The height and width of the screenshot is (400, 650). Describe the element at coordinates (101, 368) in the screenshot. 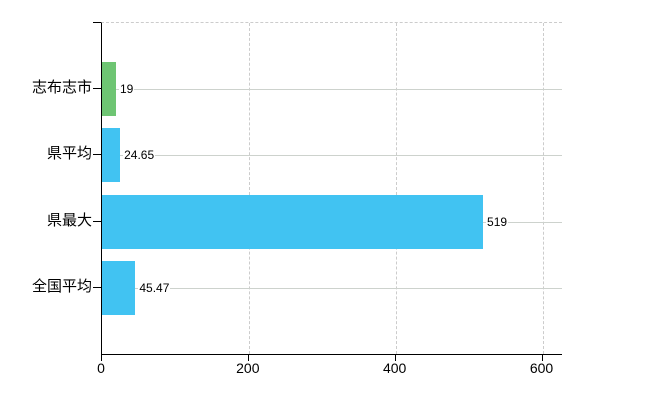

I see `x-axis-tick-label: 0` at that location.